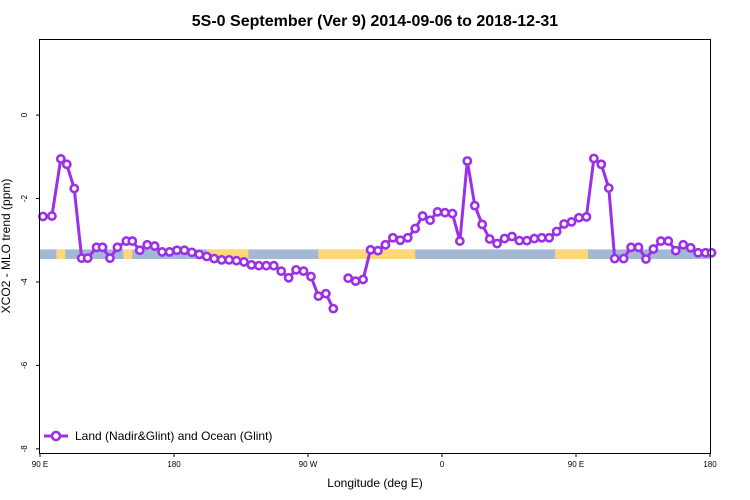  Describe the element at coordinates (6, 246) in the screenshot. I see `y-axis-label: XCO2 - MLO trend (ppm)` at that location.